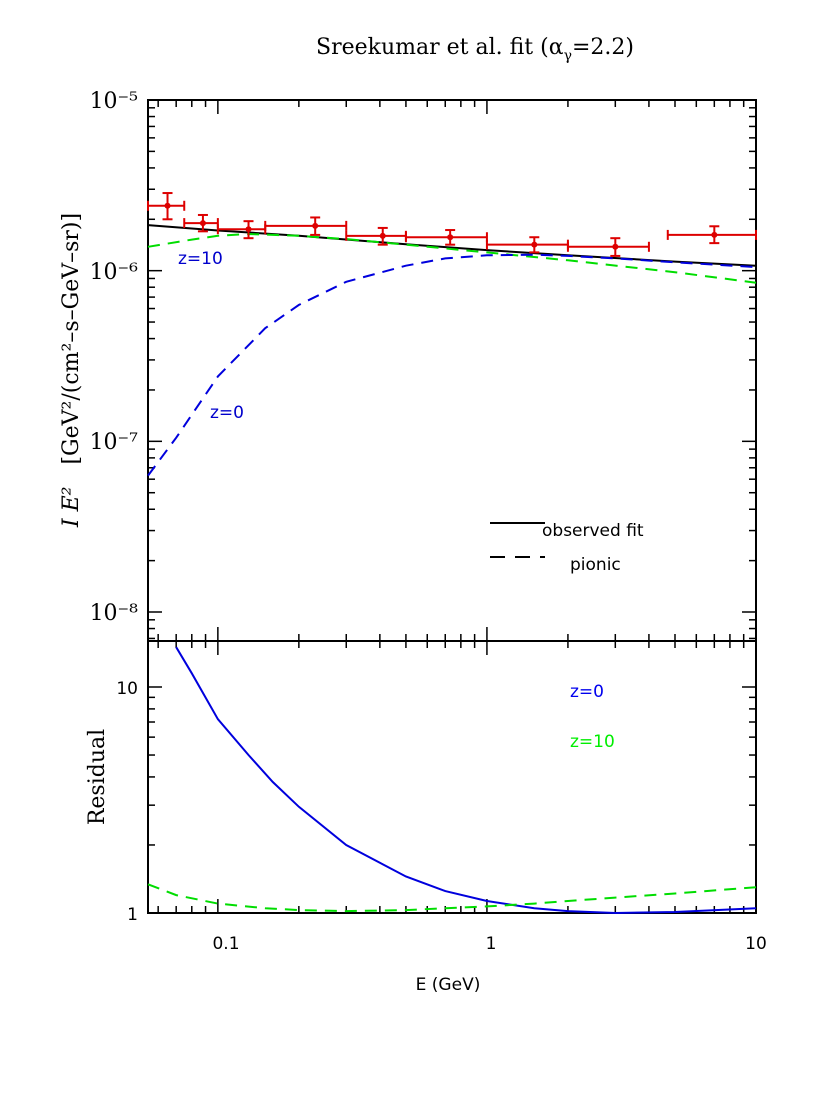  What do you see at coordinates (475, 49) in the screenshot?
I see `chart-title: Sreekumar et al. fit (αγ=2.2)` at bounding box center [475, 49].